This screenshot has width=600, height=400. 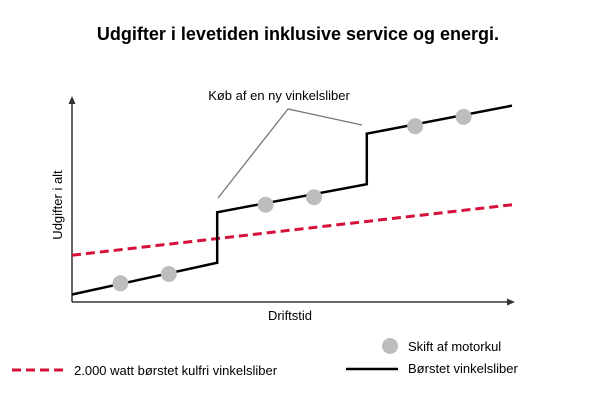 I want to click on y-axis-label: Udgifter i alt, so click(x=57, y=205).